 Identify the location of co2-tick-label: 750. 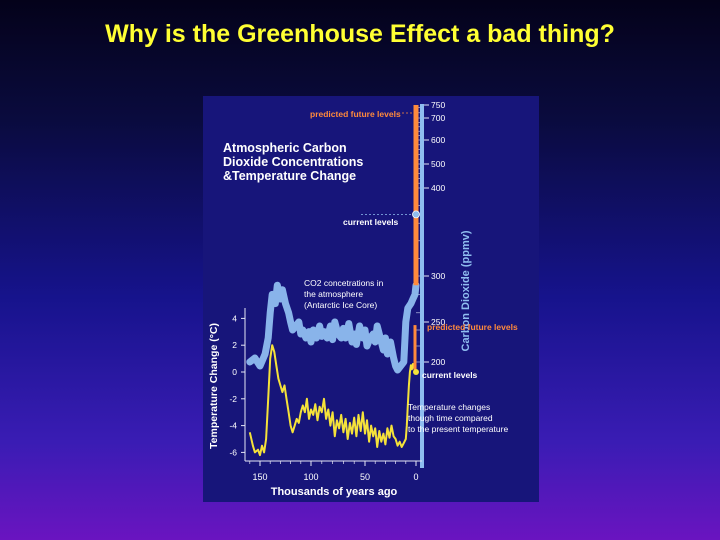
(438, 105).